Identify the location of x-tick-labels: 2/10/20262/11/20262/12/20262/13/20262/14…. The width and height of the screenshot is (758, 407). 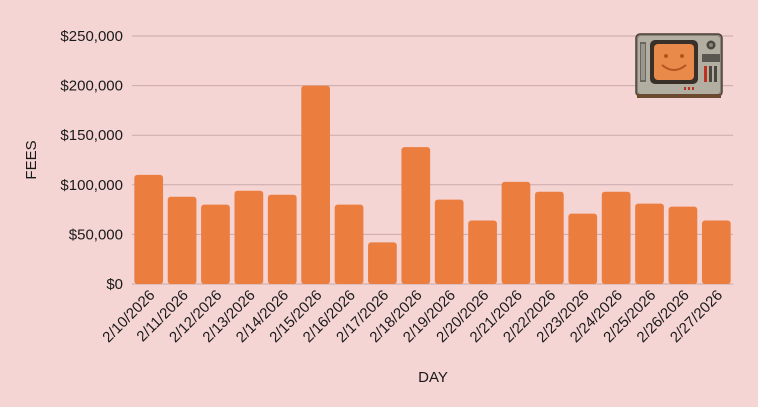
(412, 316).